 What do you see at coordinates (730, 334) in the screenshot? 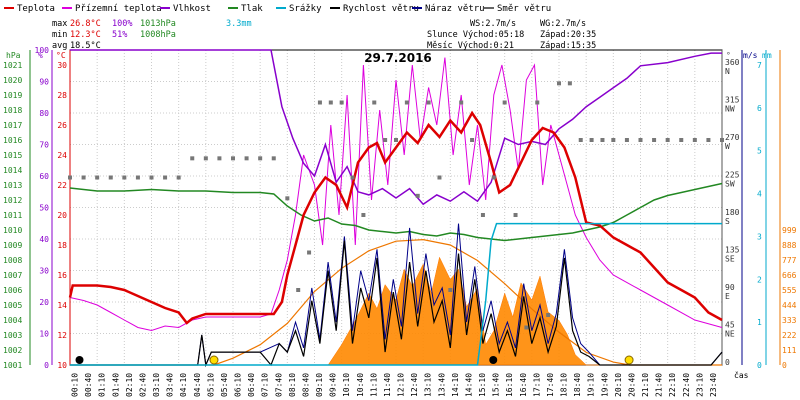
I see `dir-tick-name-7: NE` at bounding box center [730, 334].